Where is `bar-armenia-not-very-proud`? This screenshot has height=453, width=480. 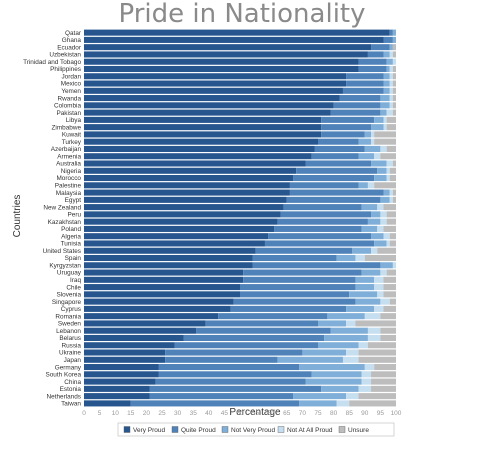 bar-armenia-not-very-proud is located at coordinates (366, 156).